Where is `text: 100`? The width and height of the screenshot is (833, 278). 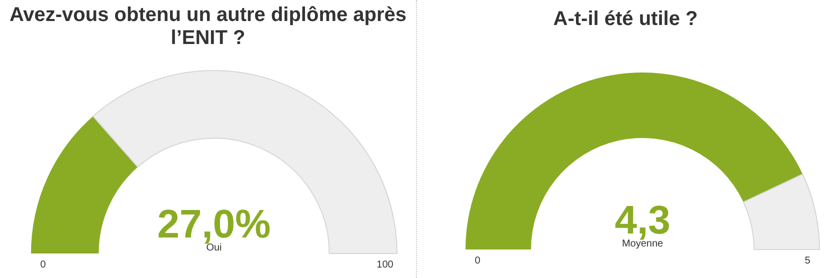
text: 100 is located at coordinates (385, 265).